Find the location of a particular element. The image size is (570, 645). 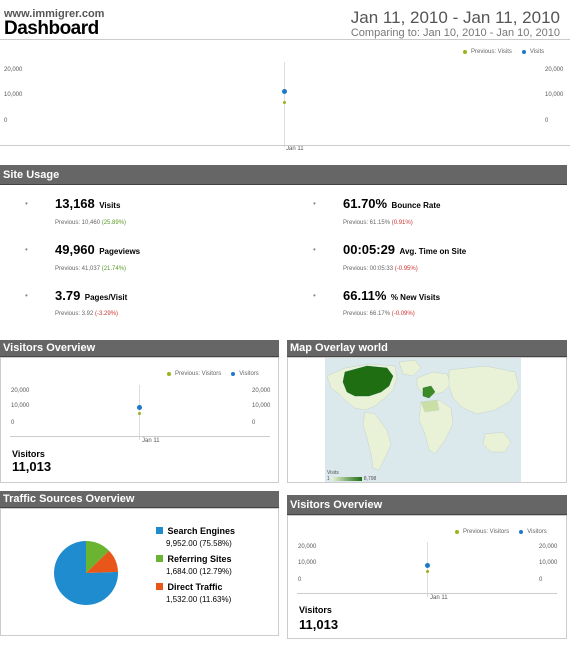

metric-label: Avg. Time on Site is located at coordinates (433, 251).